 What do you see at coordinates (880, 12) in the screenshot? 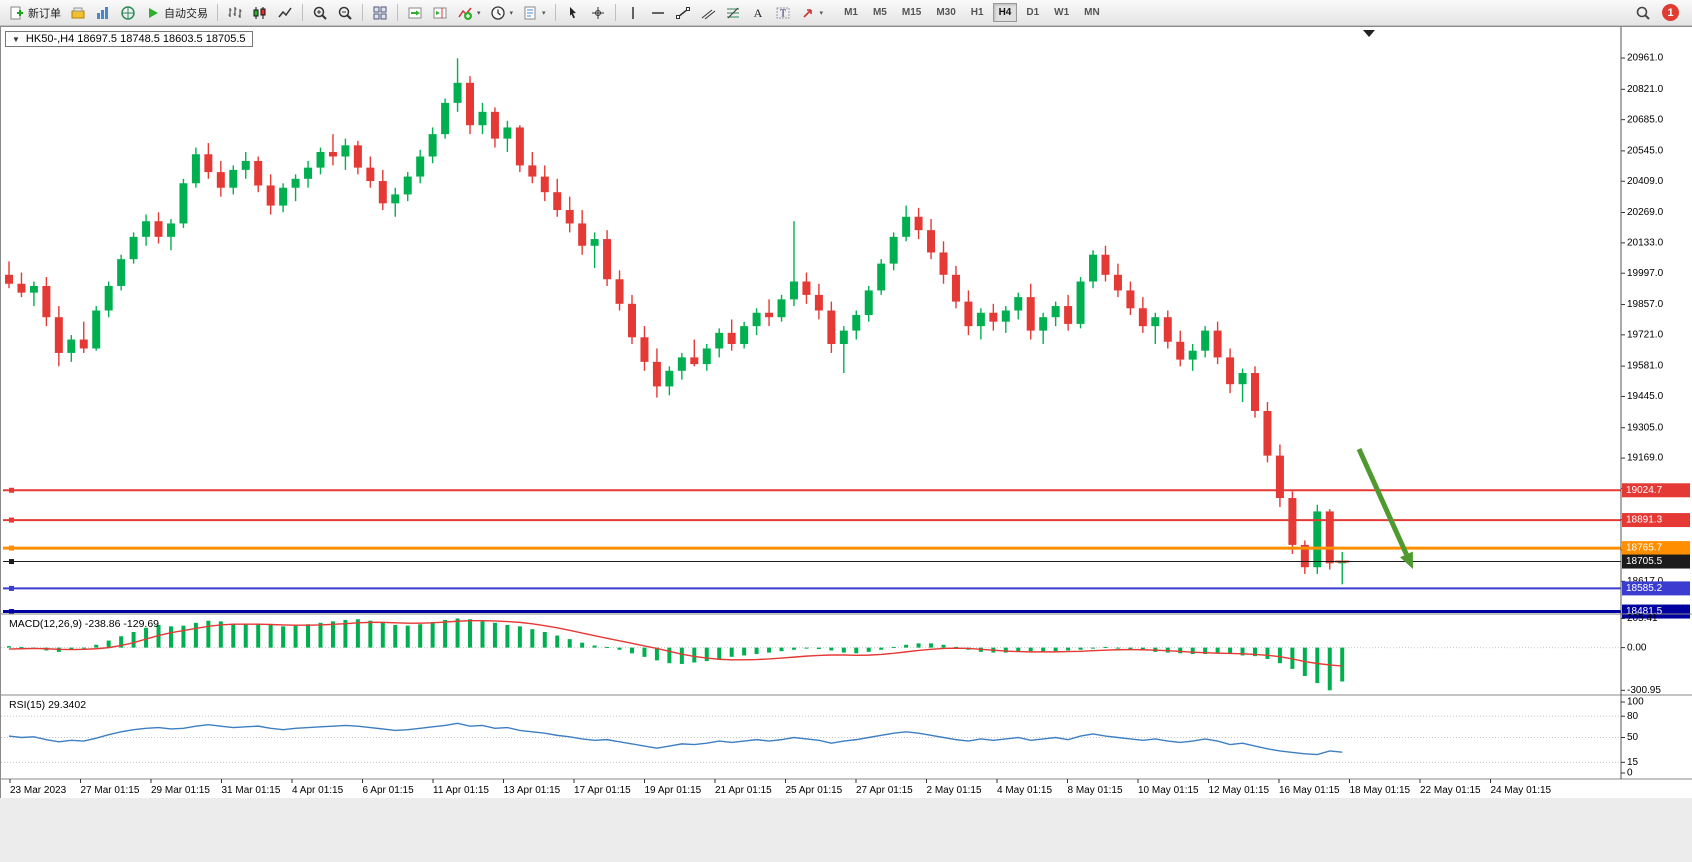
I see `timeframe-m5-button: M5` at bounding box center [880, 12].